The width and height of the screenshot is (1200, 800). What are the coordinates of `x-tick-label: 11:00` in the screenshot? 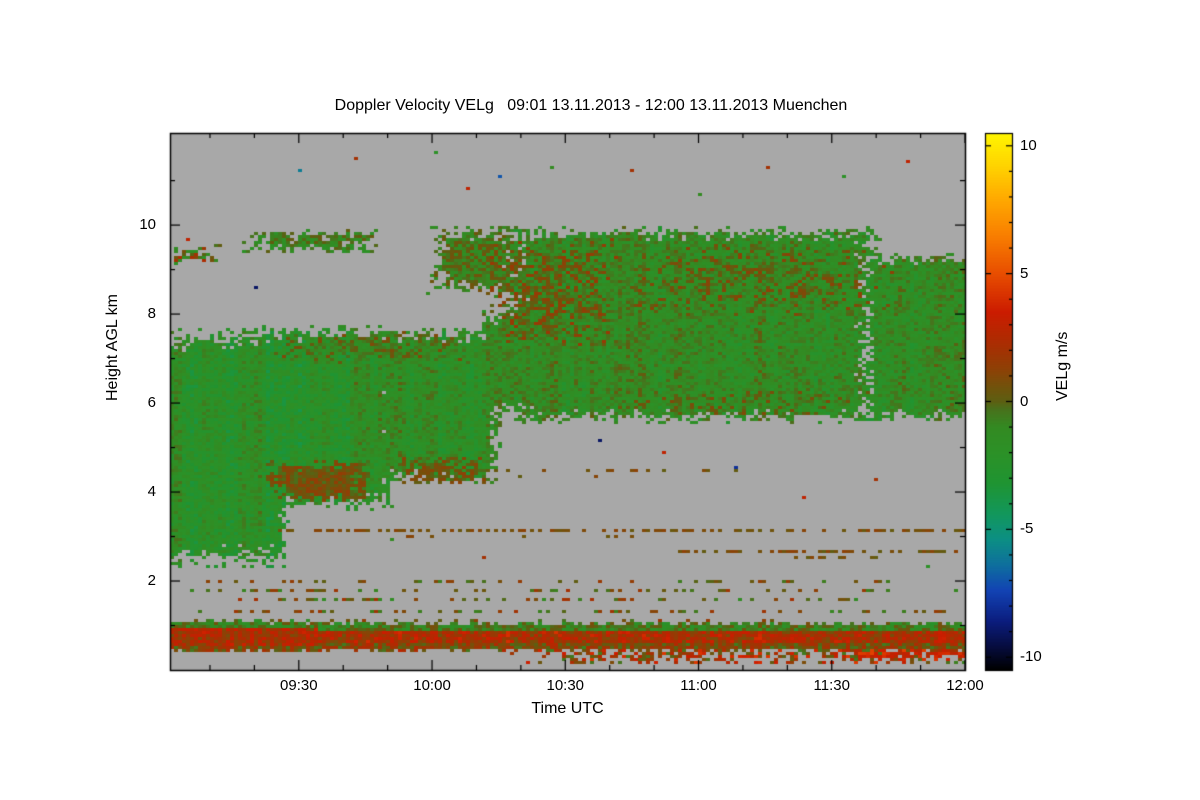 It's located at (698, 685).